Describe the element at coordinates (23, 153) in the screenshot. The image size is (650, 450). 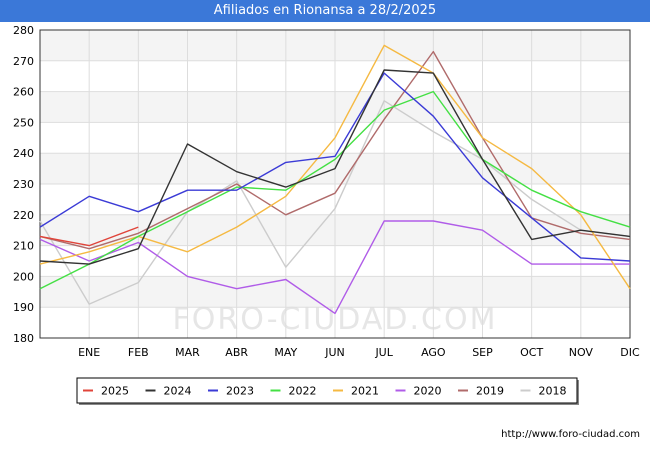
I see `y-tick-label: 240` at that location.